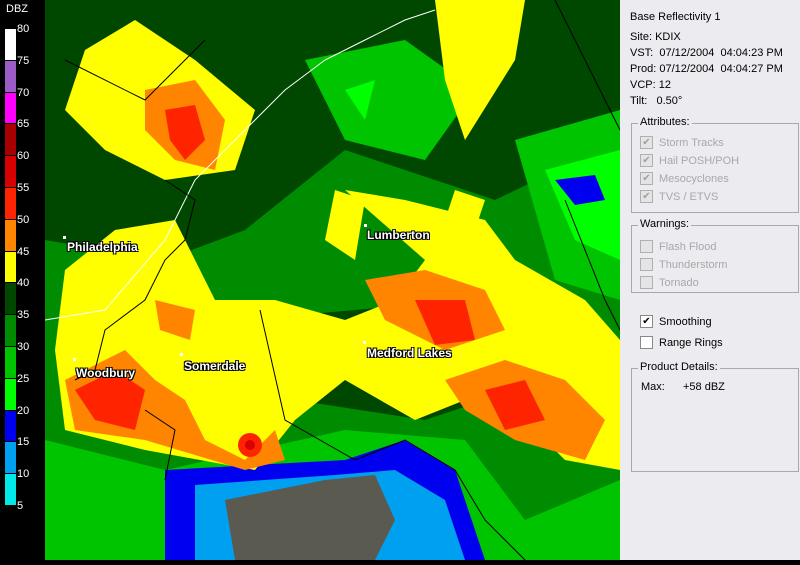  I want to click on checkbox-label: TVS / ETVS, so click(689, 196).